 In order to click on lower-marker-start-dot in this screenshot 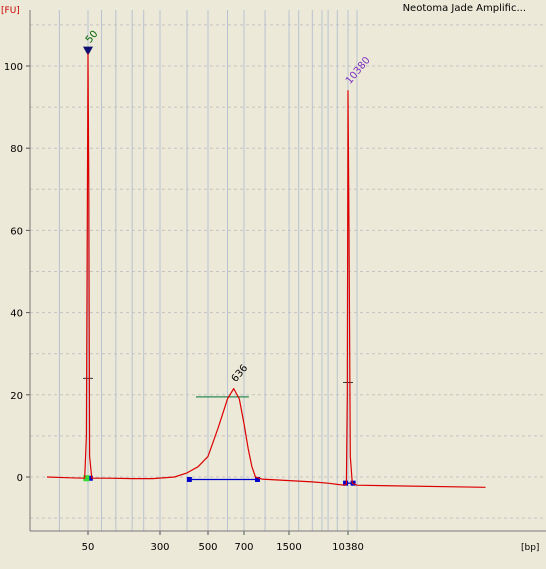, I will do `click(86, 478)`.